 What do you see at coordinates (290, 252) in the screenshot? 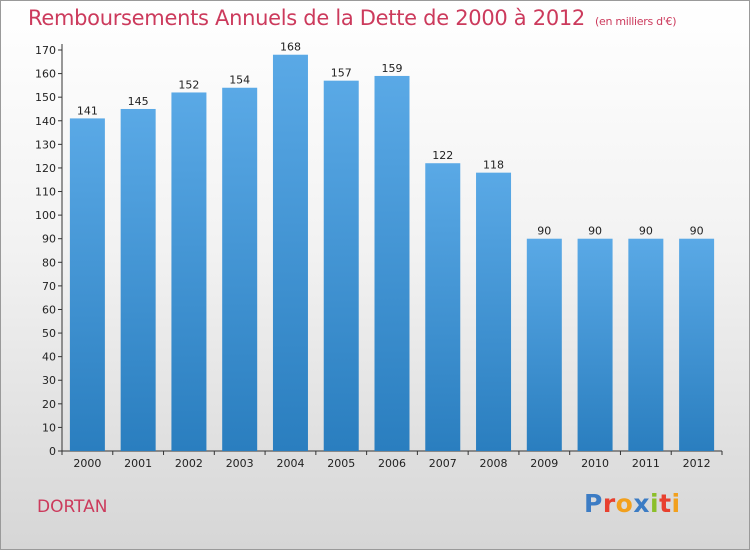
I see `bar-2004` at bounding box center [290, 252].